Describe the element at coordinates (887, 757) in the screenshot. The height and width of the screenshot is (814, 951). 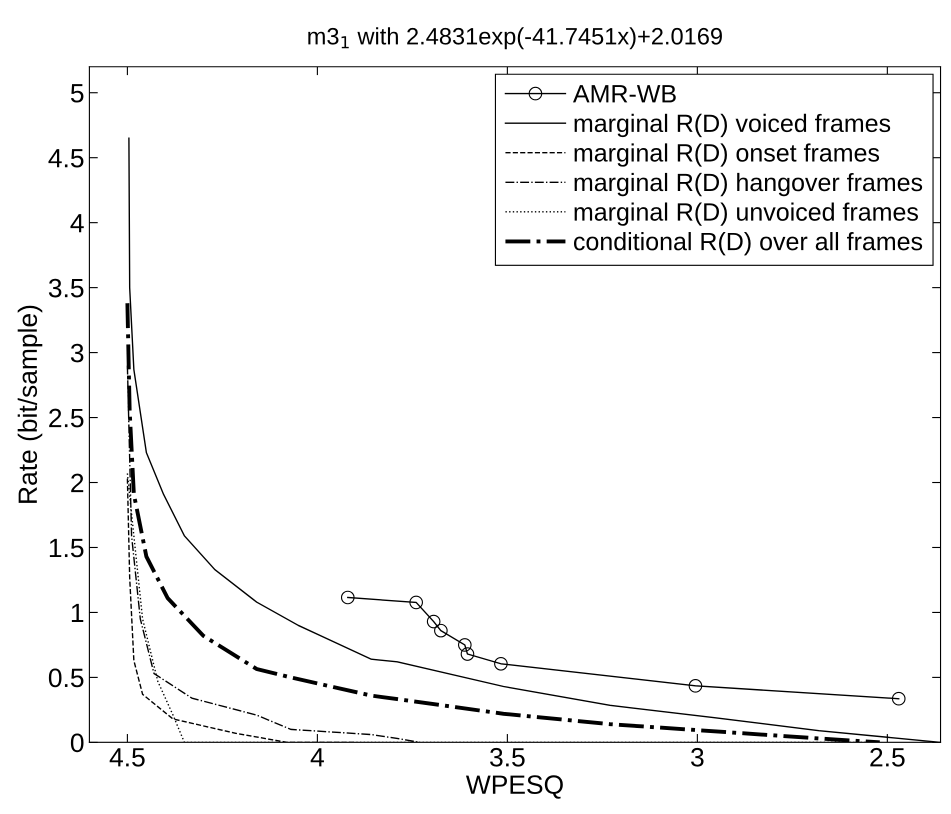
I see `x-tick-label: 2.5` at that location.